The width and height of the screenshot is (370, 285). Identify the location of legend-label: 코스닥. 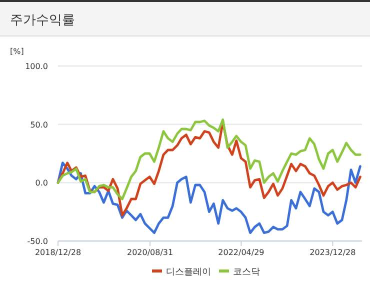
(246, 273).